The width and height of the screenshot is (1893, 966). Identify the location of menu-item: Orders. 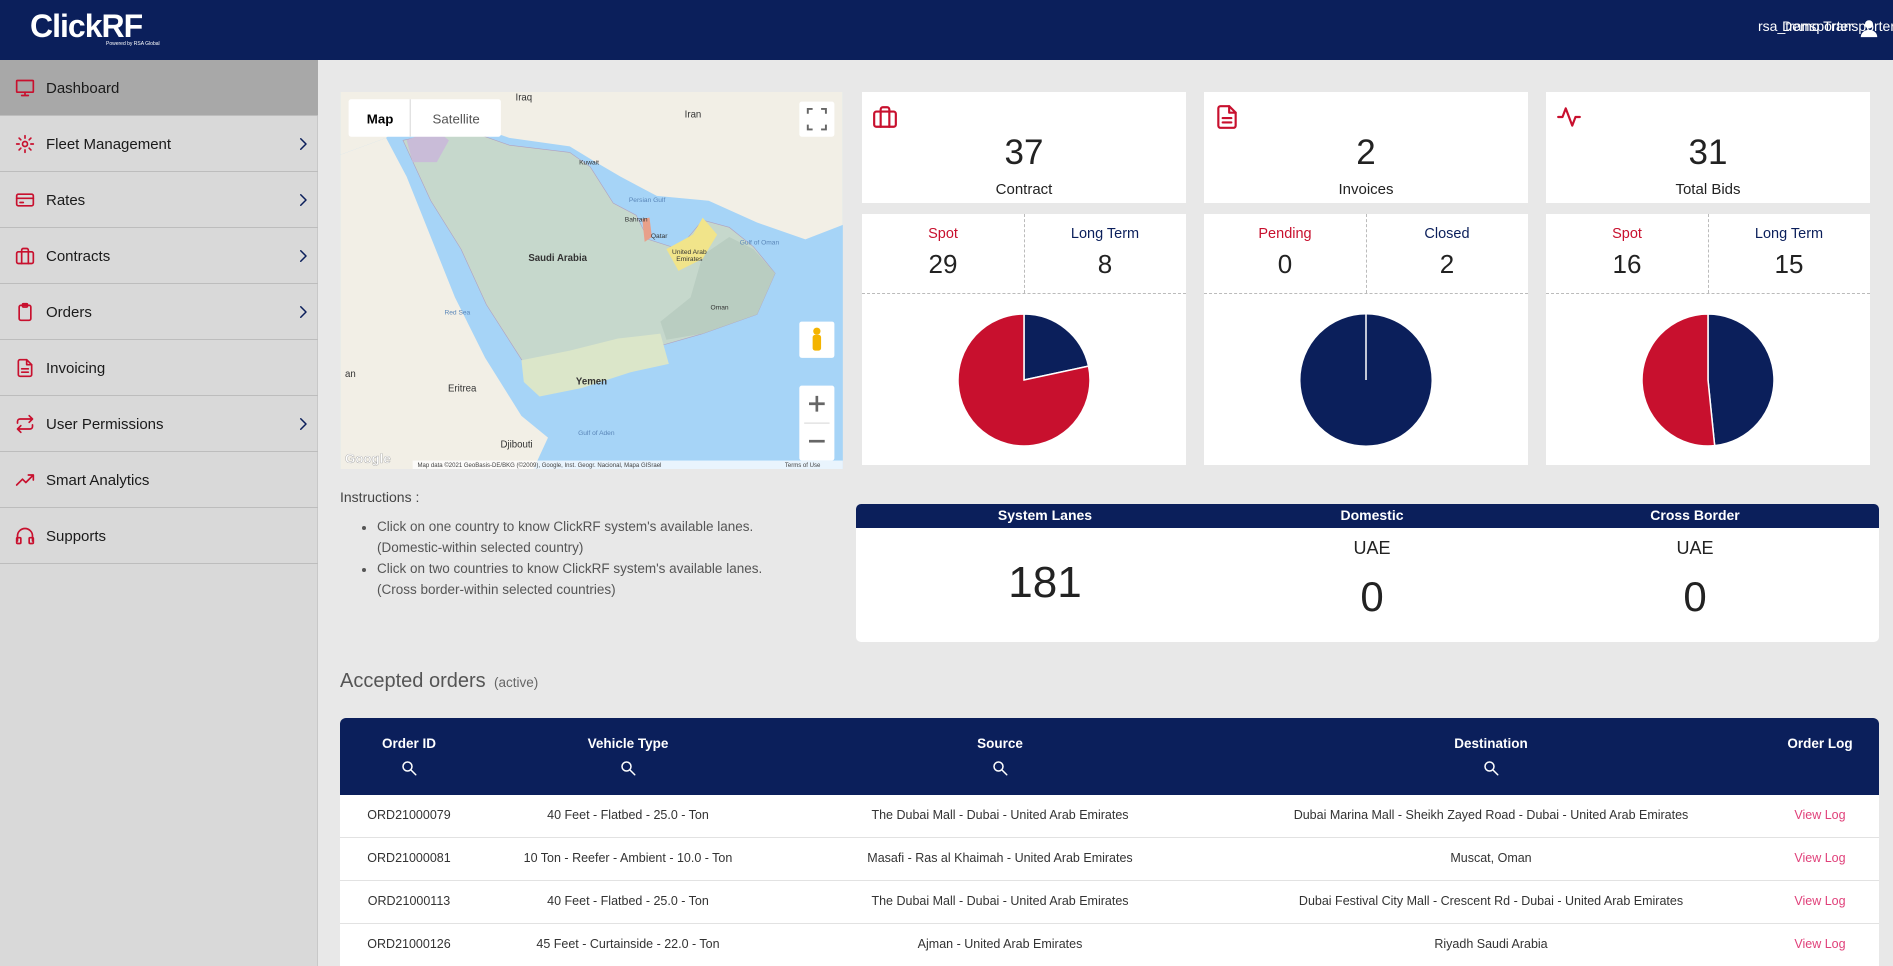
(159, 312).